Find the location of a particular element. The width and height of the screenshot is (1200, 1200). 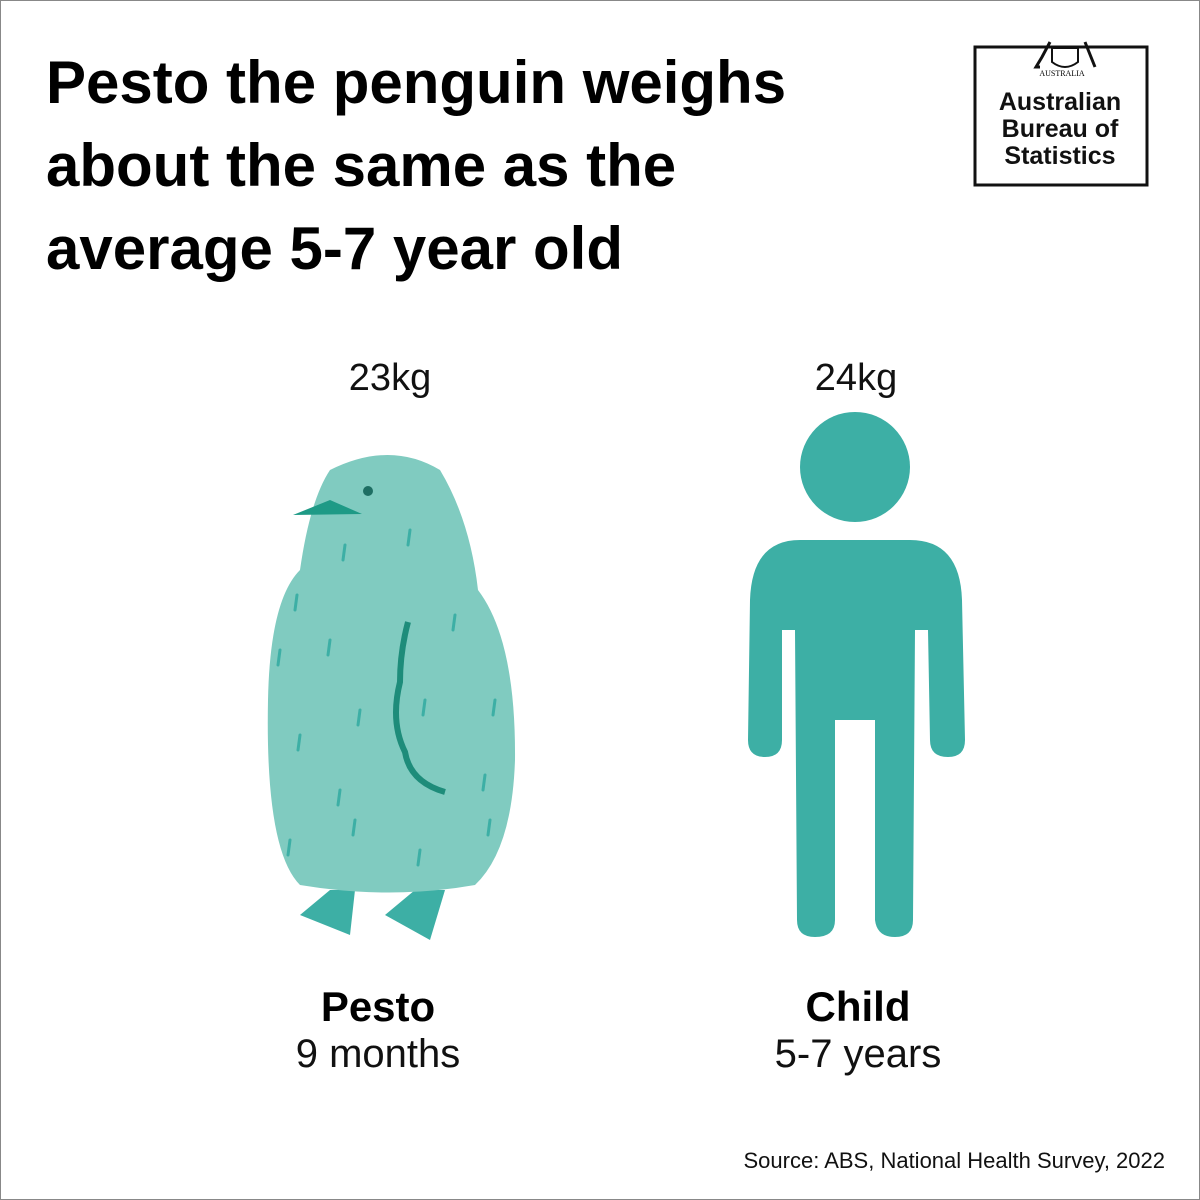

logo-text: Bureau of is located at coordinates (1060, 129).